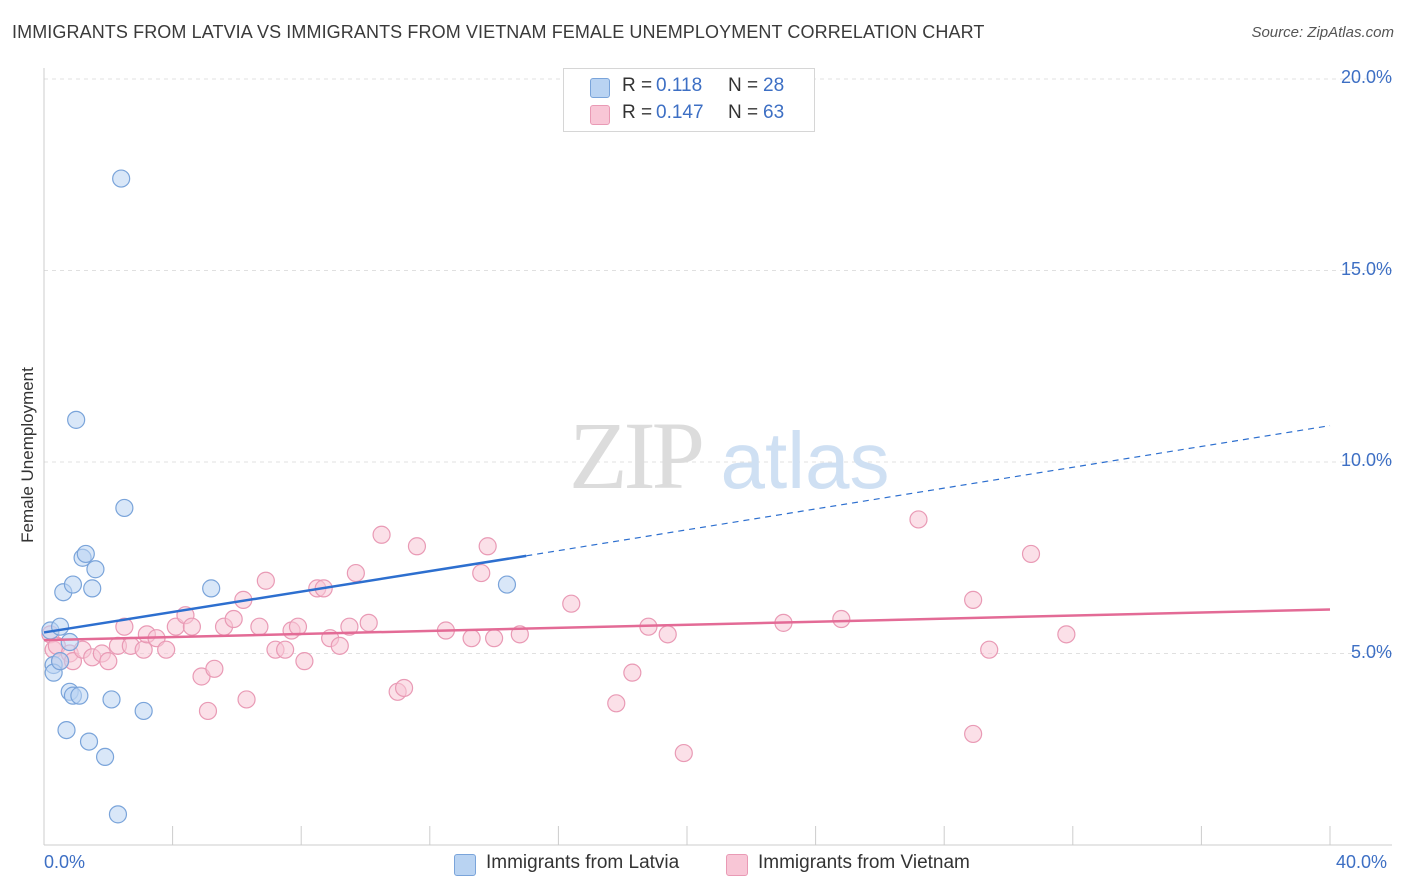  Describe the element at coordinates (774, 112) in the screenshot. I see `legend-n-value: 63` at that location.